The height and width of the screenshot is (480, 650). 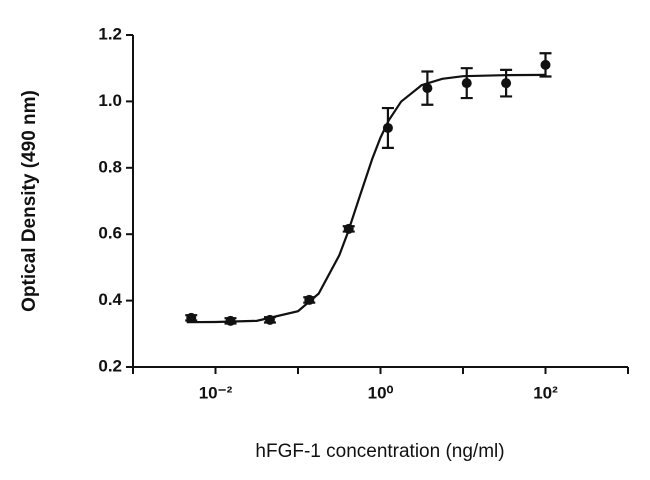 I want to click on y-tick-label: 0.6, so click(x=110, y=233).